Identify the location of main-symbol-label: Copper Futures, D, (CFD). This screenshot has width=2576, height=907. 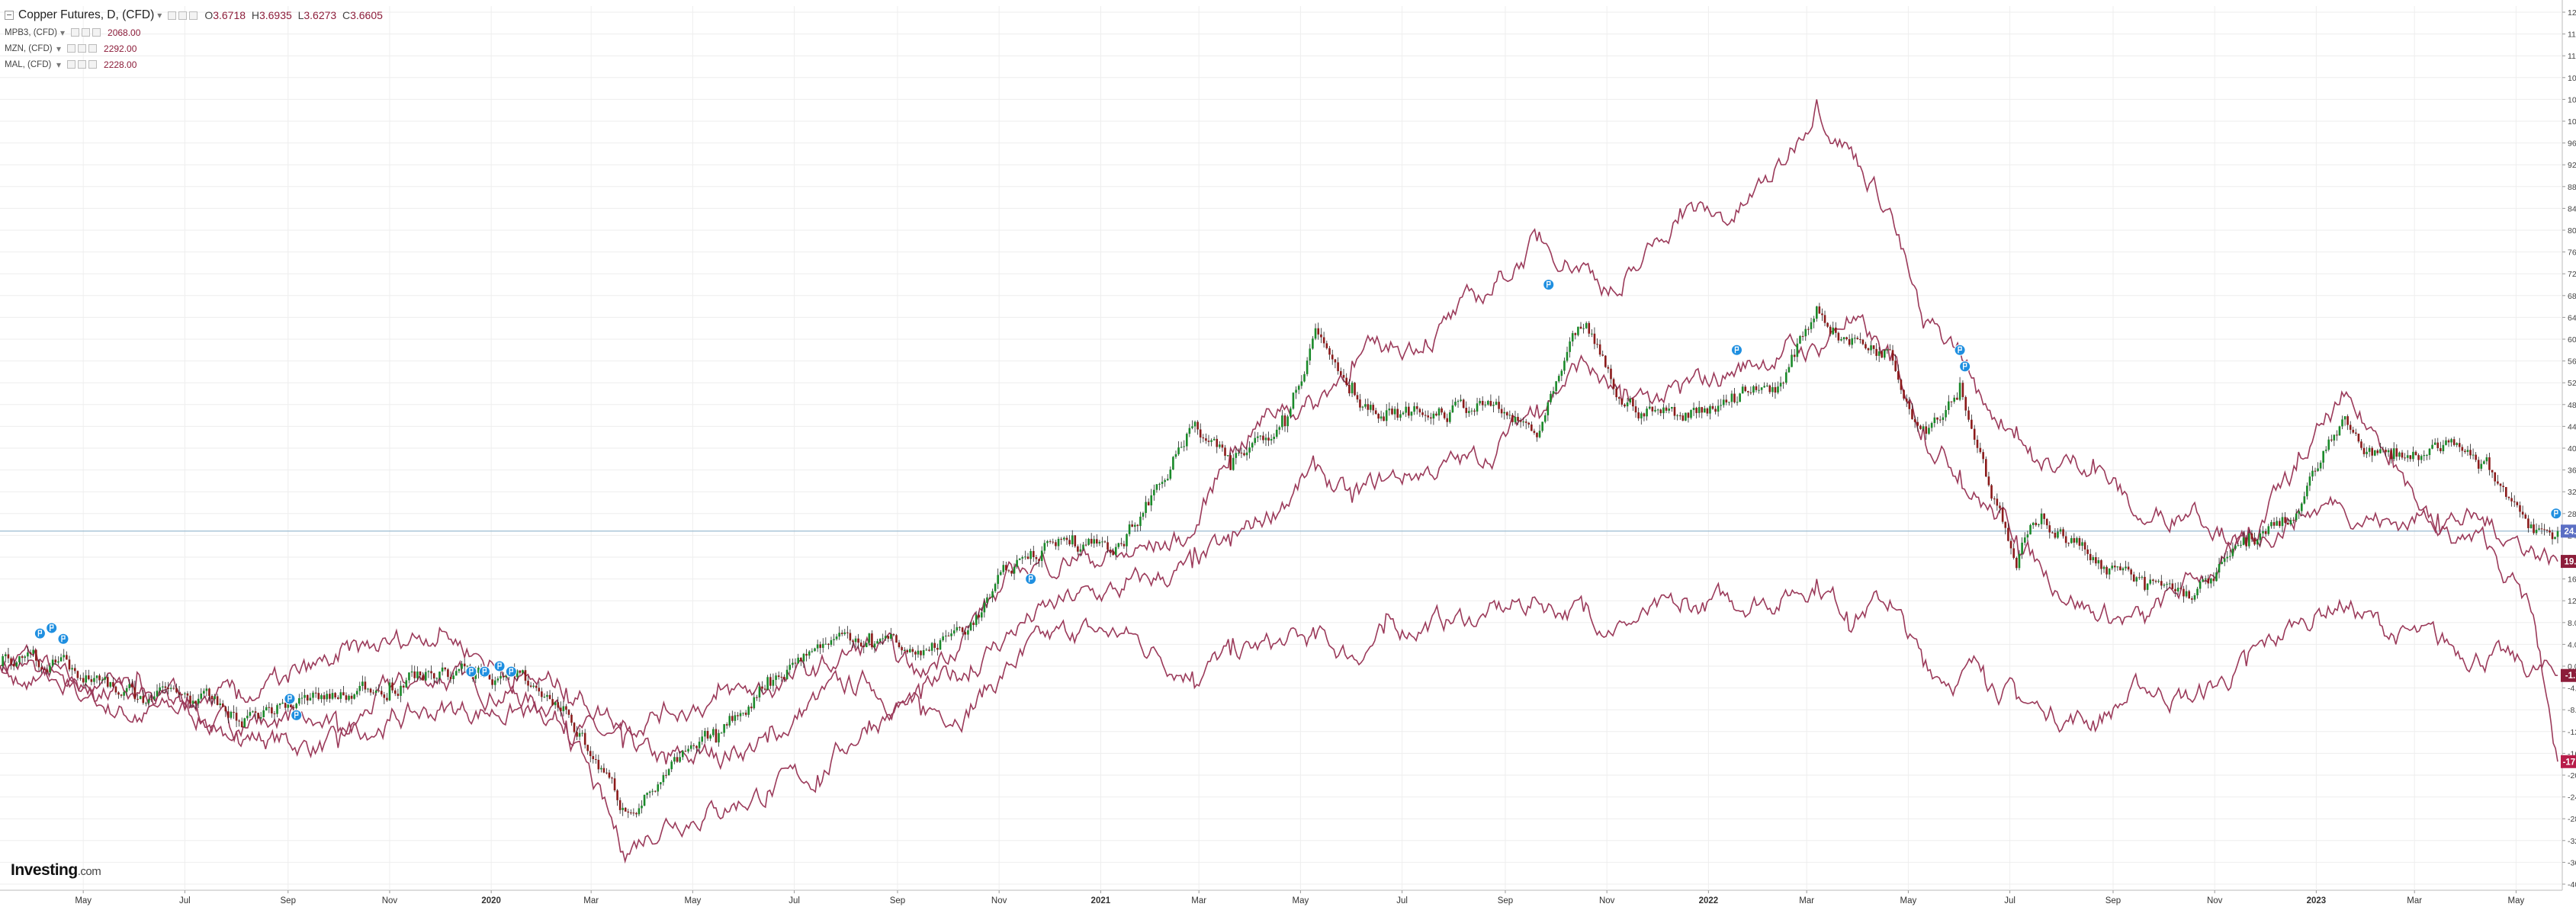
(86, 14).